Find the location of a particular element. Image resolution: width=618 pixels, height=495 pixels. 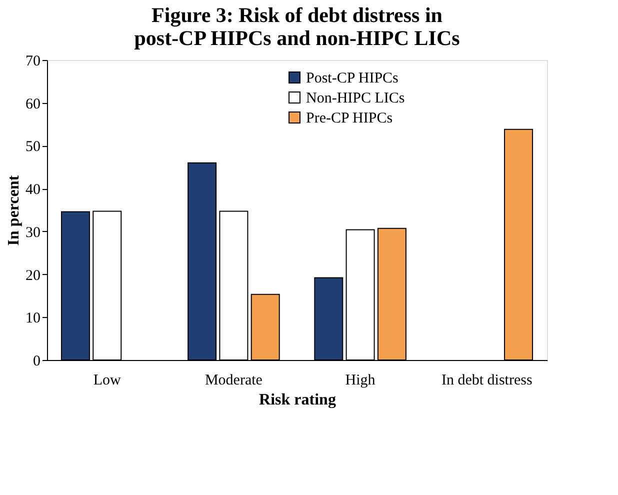

x-tick-label: Moderate is located at coordinates (233, 380).